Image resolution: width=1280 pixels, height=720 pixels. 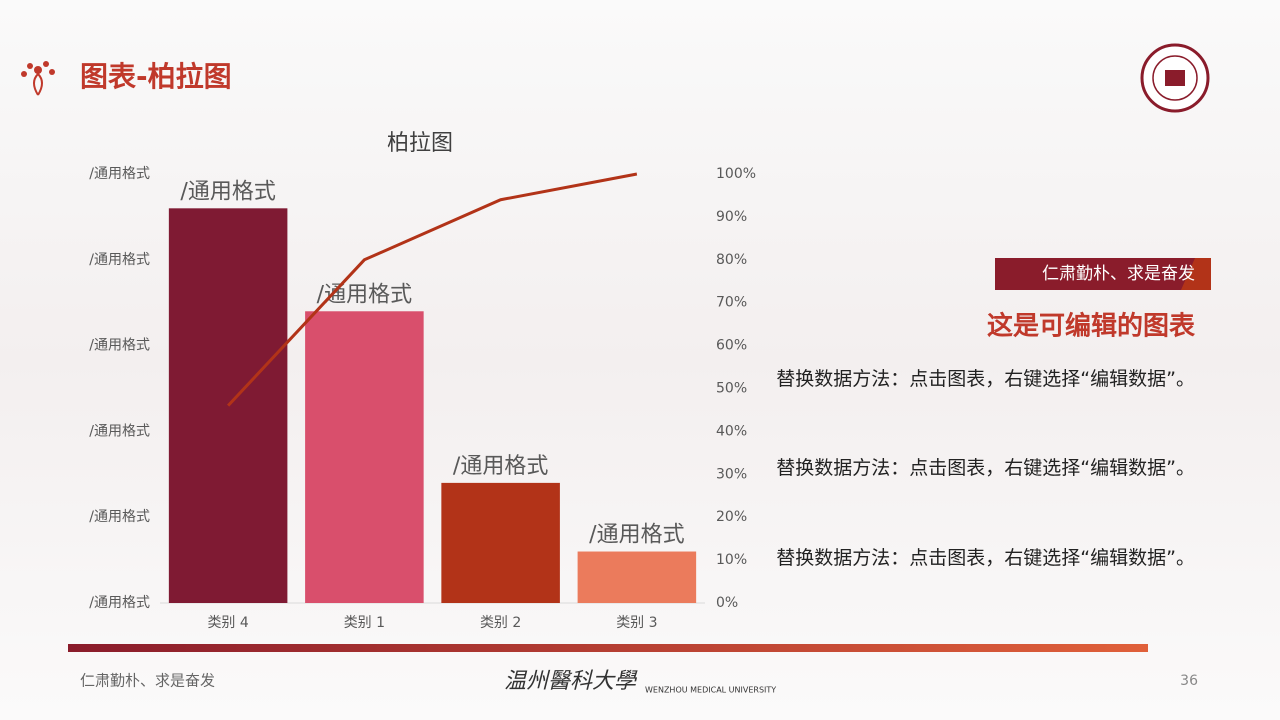 I want to click on footer-motto: 仁肃勤朴、求是奋发, so click(x=147, y=681).